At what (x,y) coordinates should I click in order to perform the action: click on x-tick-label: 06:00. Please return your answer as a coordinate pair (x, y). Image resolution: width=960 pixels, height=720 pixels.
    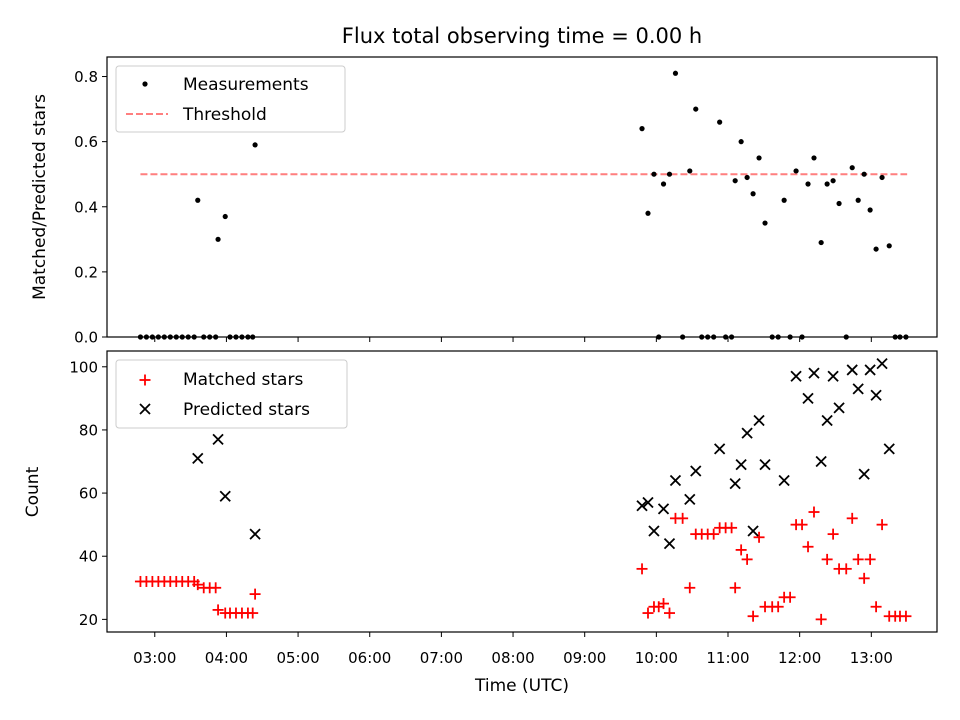
    Looking at the image, I should click on (369, 658).